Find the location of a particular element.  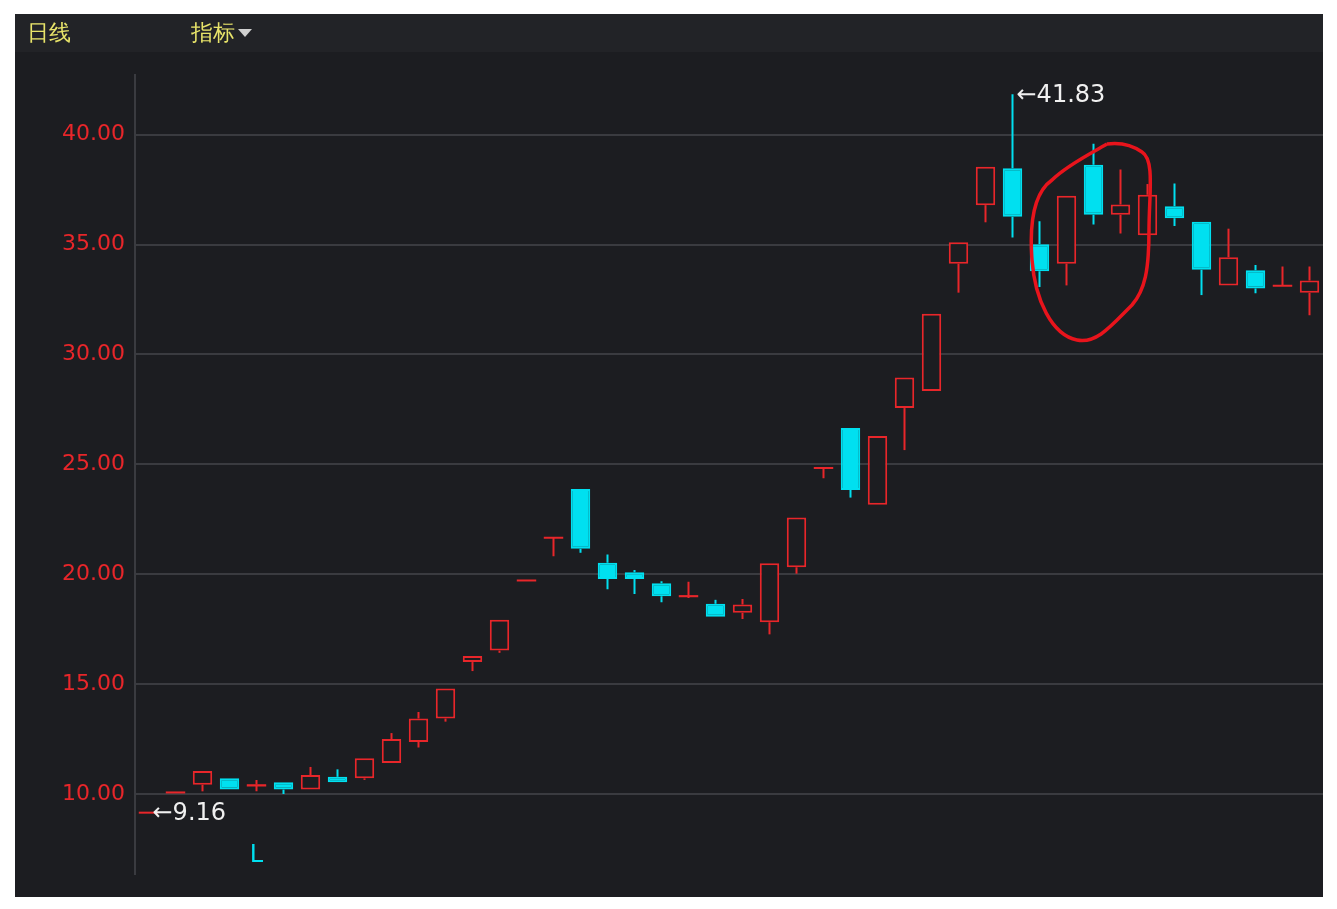

y-tick-label: 15.00 is located at coordinates (93, 682).